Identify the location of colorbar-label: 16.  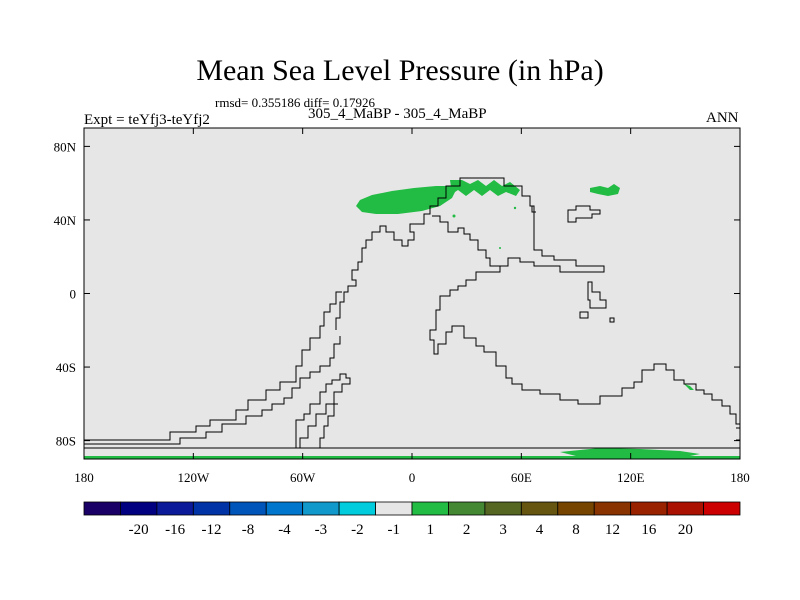
(649, 530).